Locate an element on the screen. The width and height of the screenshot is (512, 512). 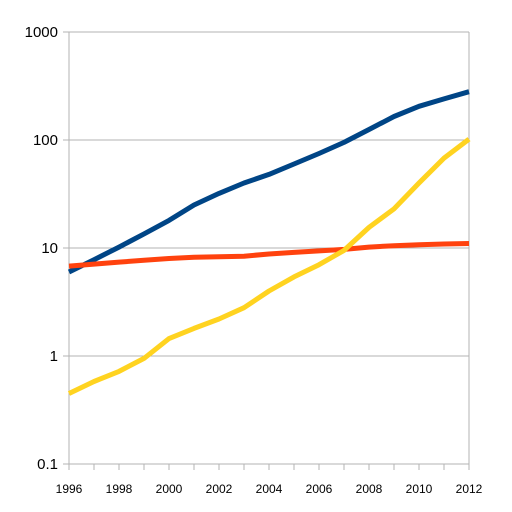
x-tick-labels: 1996 1998 2000 2002 2004 2006 2008 2010 2012 is located at coordinates (269, 489).